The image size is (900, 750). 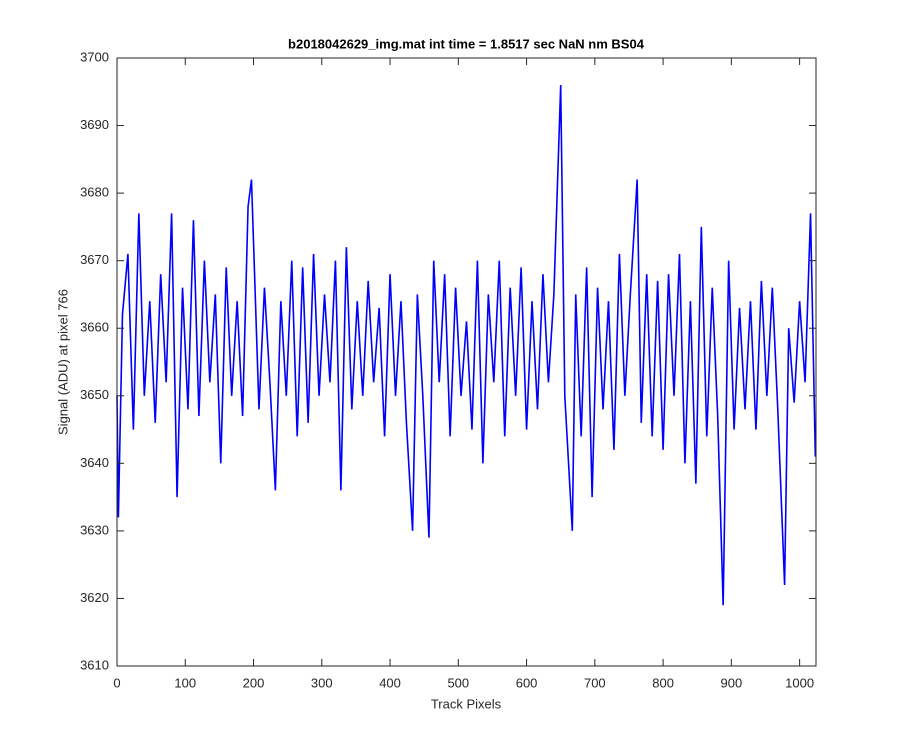 I want to click on x-tick-label: 600, so click(x=527, y=682).